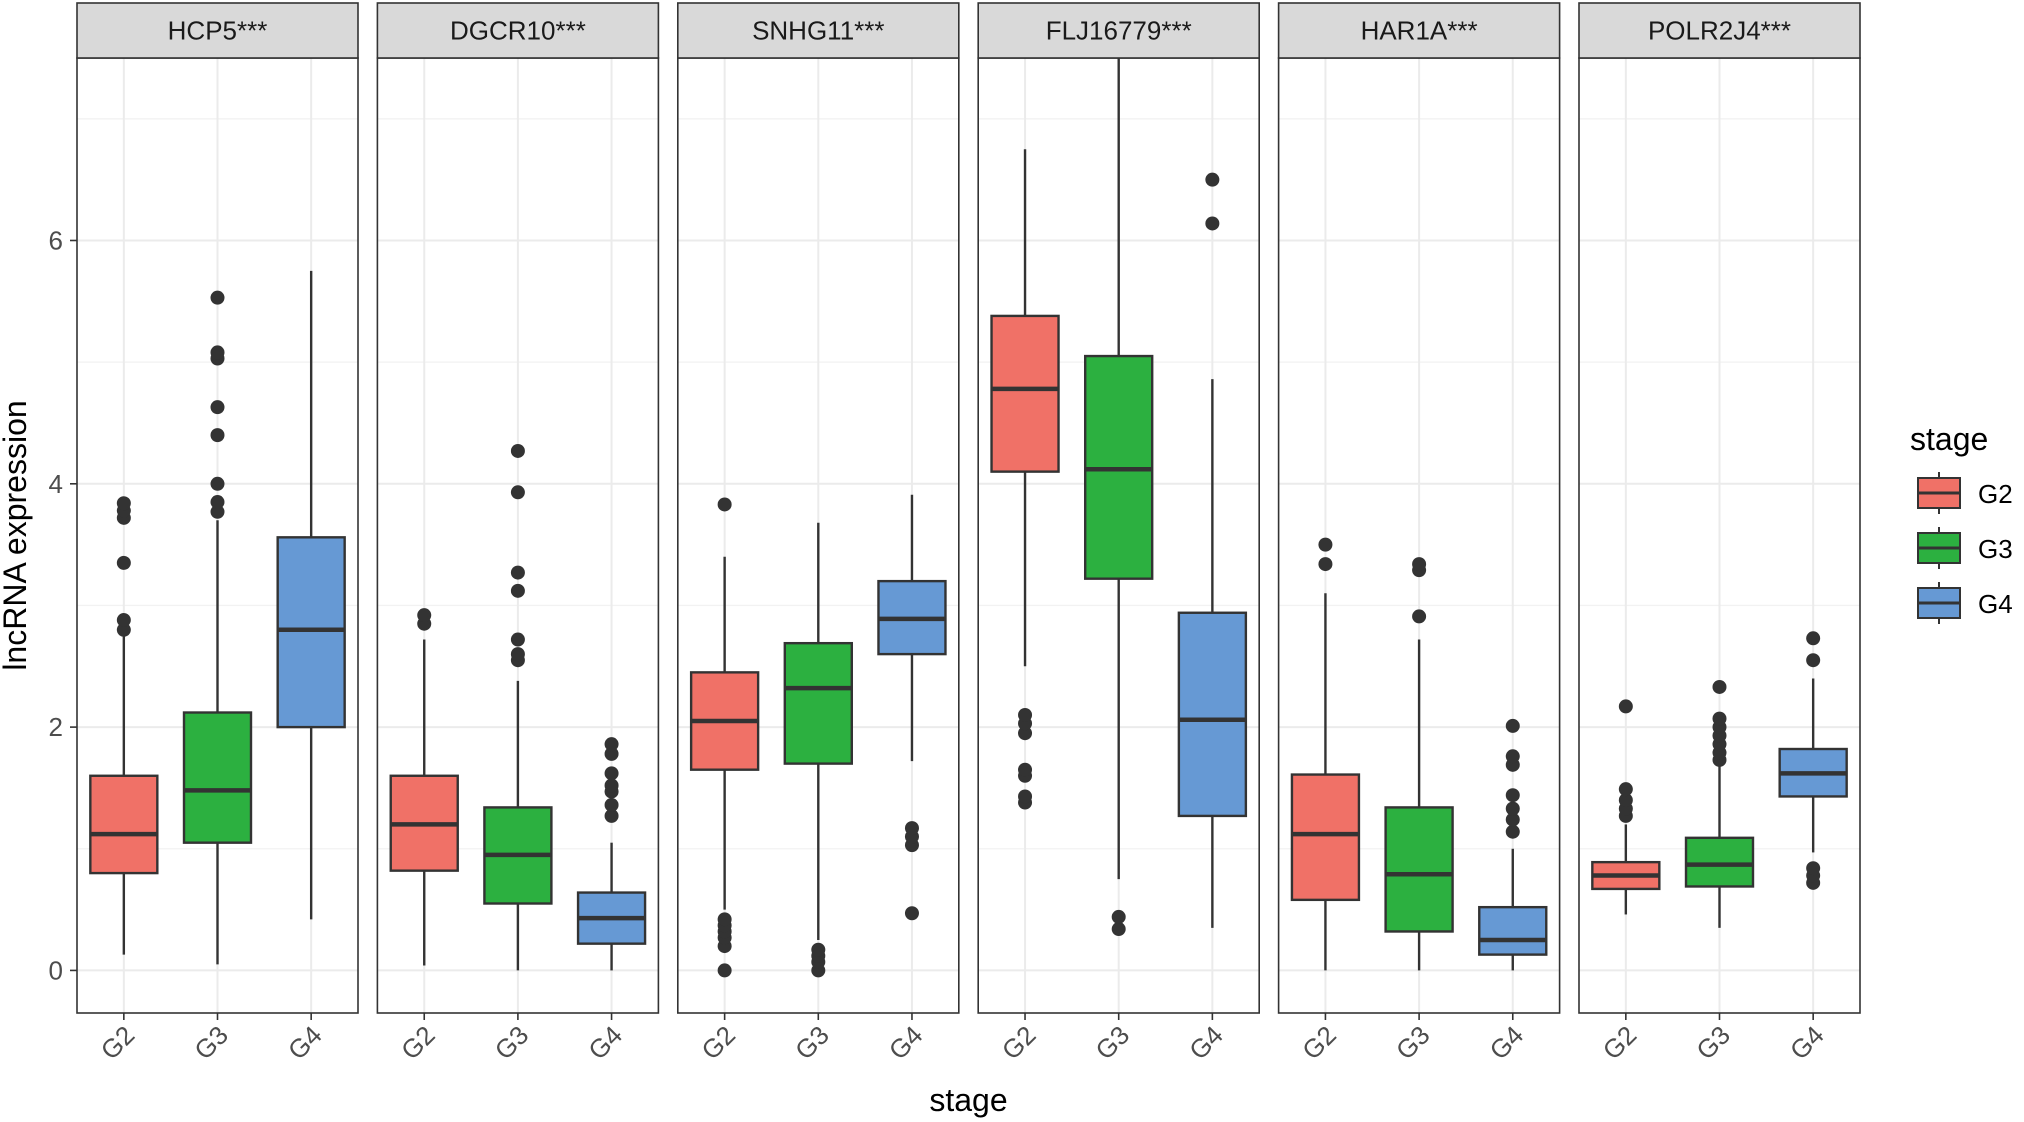  Describe the element at coordinates (818, 31) in the screenshot. I see `strip-label: SNHG11***` at that location.